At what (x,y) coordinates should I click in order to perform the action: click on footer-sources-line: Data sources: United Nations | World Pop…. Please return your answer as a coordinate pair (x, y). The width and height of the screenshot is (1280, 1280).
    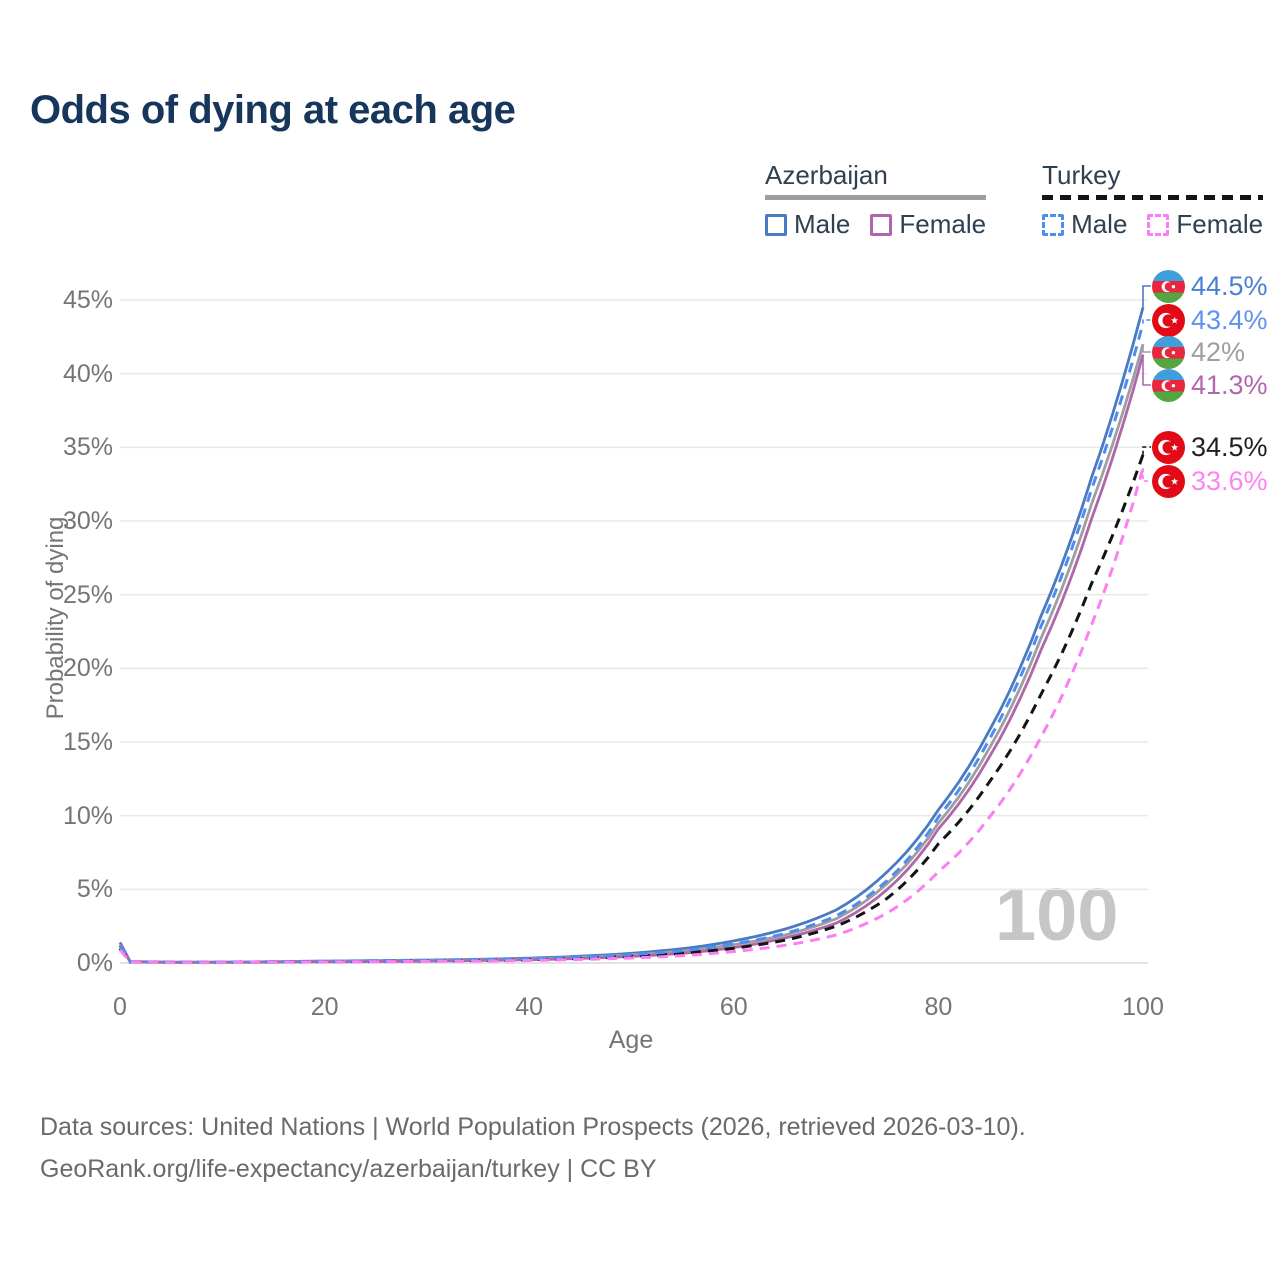
    Looking at the image, I should click on (533, 1127).